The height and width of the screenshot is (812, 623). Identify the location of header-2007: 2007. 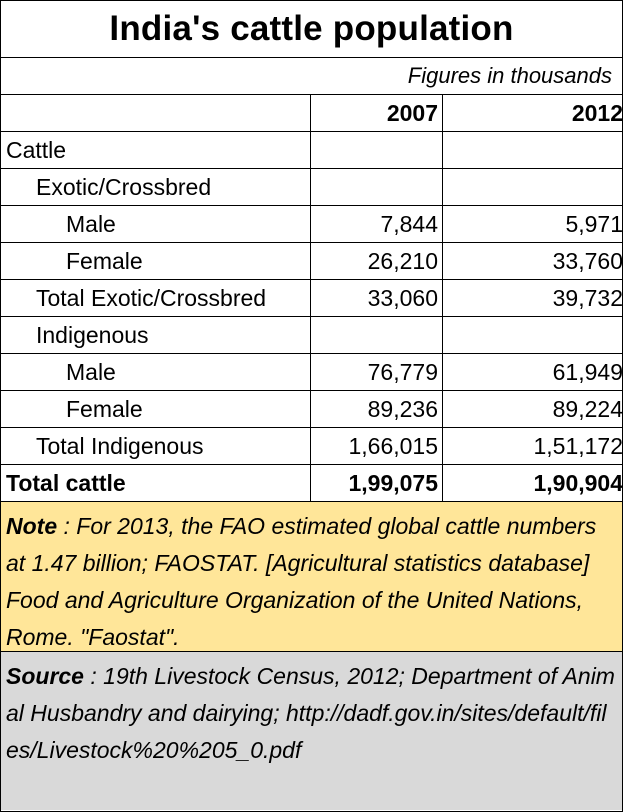
(376, 113).